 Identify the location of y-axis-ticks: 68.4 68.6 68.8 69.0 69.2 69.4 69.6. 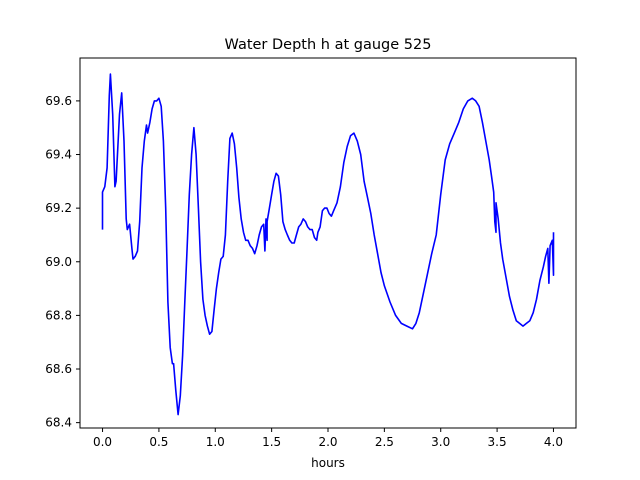
(62, 262).